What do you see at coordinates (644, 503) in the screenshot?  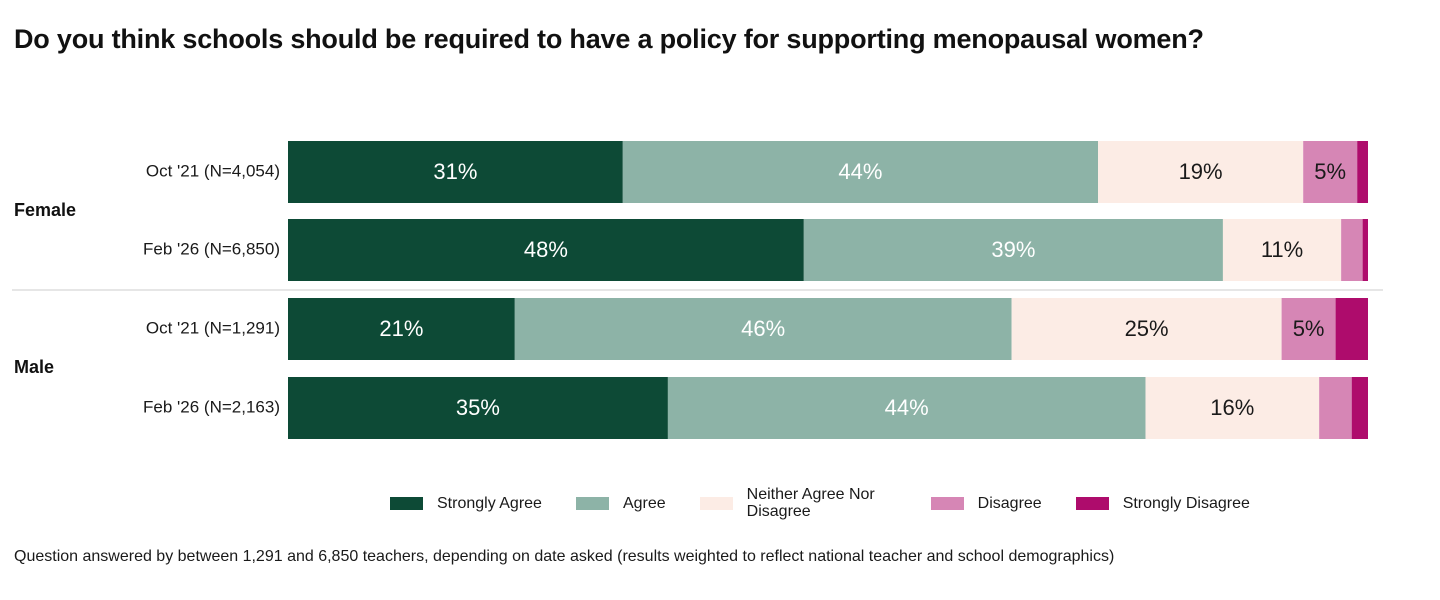 I see `legend-label-agree: Agree` at bounding box center [644, 503].